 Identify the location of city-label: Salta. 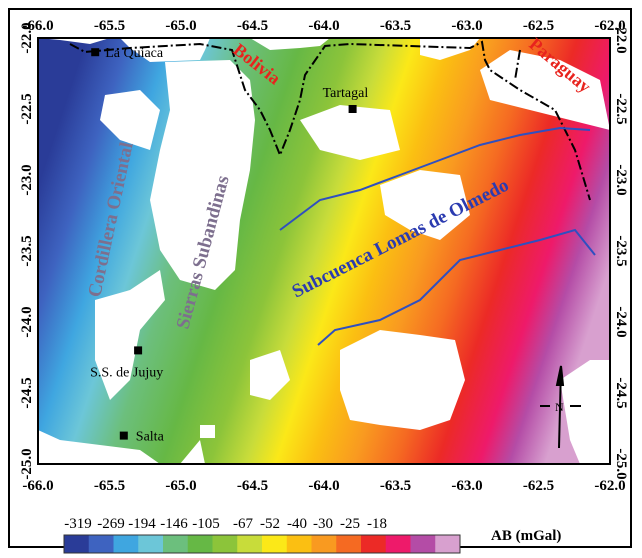
(150, 437).